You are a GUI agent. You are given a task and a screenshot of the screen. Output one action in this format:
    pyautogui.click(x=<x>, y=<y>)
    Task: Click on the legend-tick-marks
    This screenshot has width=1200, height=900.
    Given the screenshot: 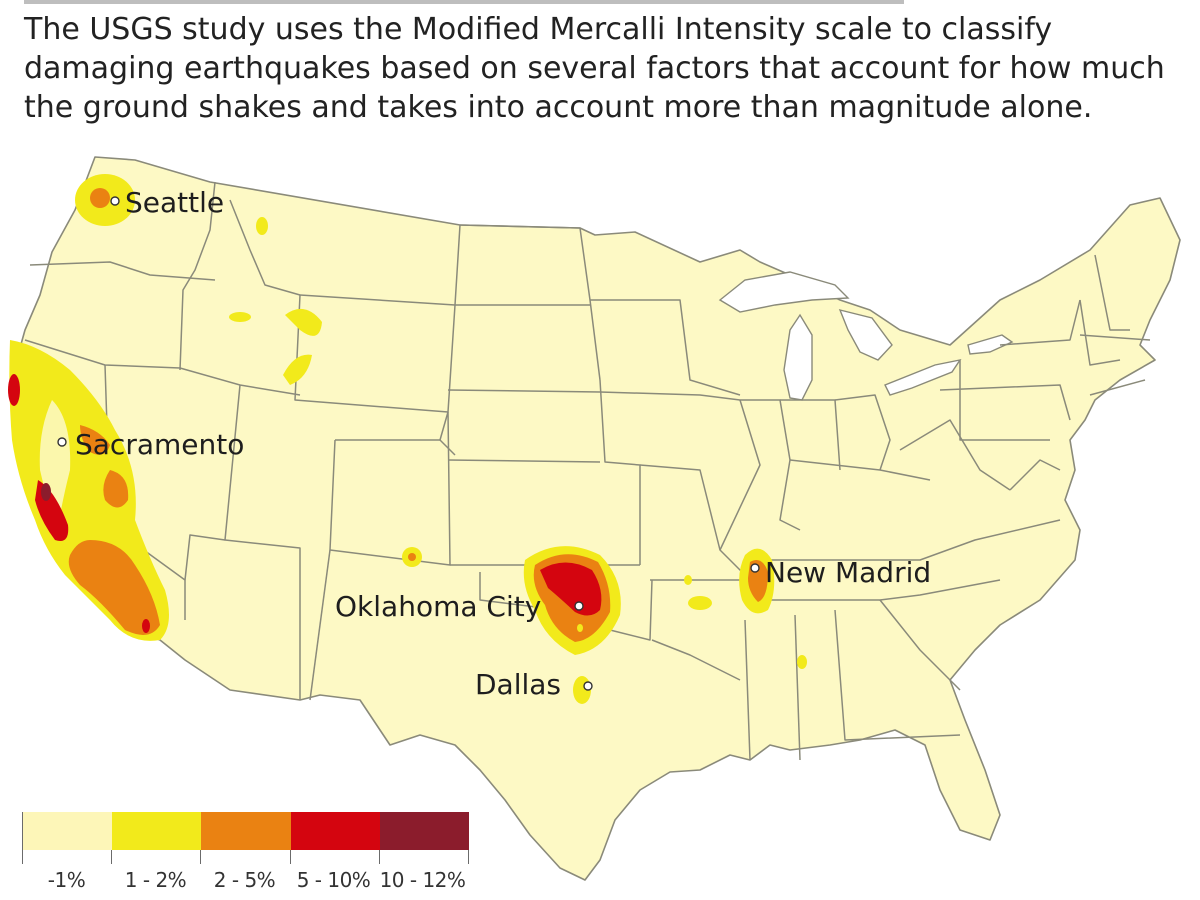 What is the action you would take?
    pyautogui.click(x=246, y=857)
    